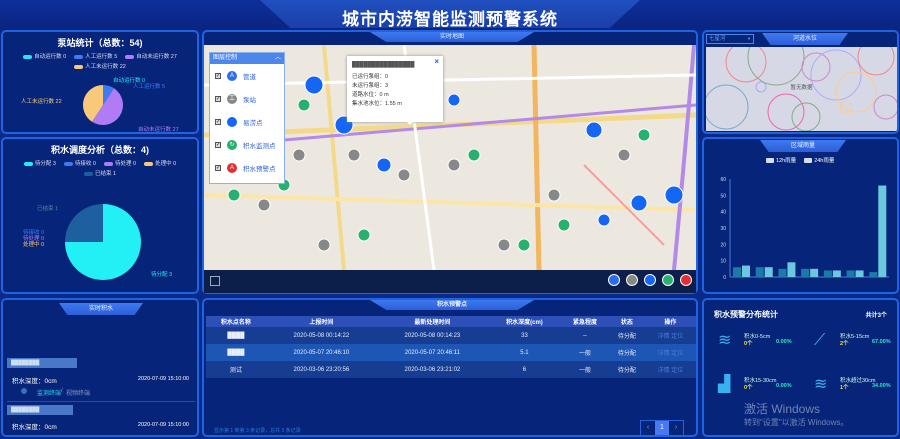 The width and height of the screenshot is (900, 439). Describe the element at coordinates (129, 80) in the screenshot. I see `slice-label: 自动运行数 0` at that location.